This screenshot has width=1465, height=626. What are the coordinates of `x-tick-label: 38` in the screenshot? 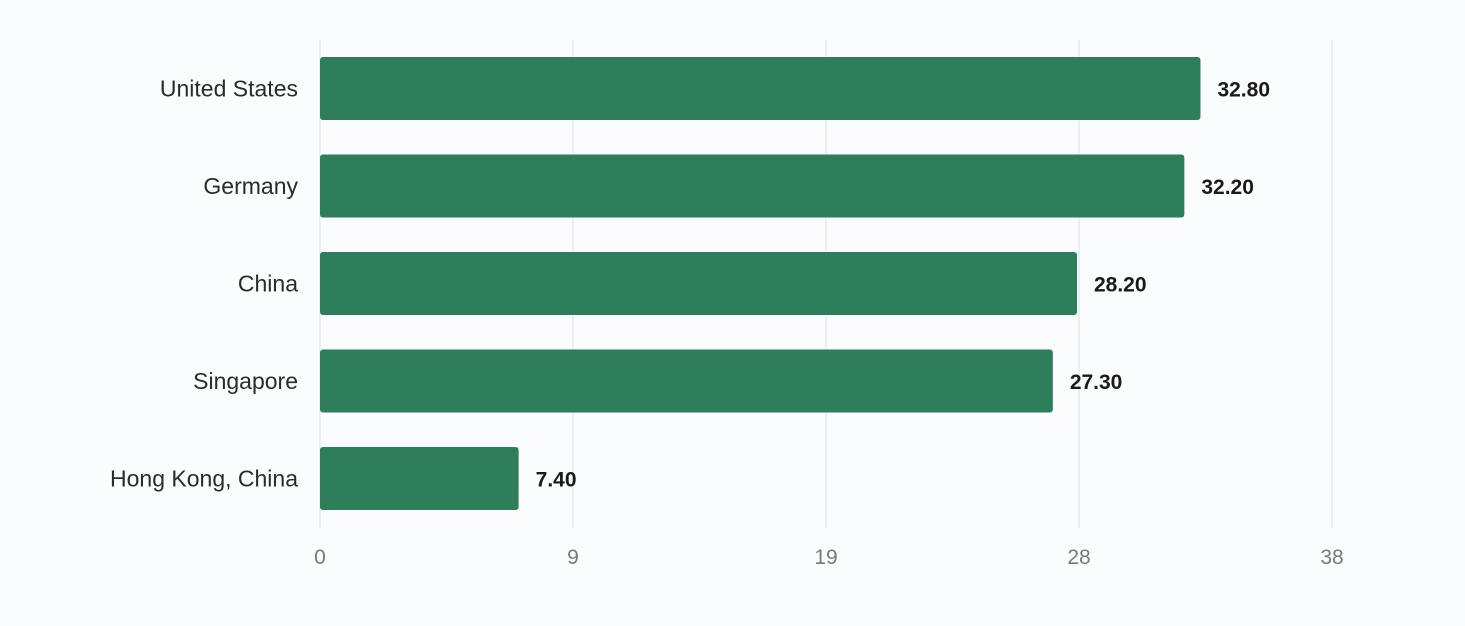 It's located at (1331, 557).